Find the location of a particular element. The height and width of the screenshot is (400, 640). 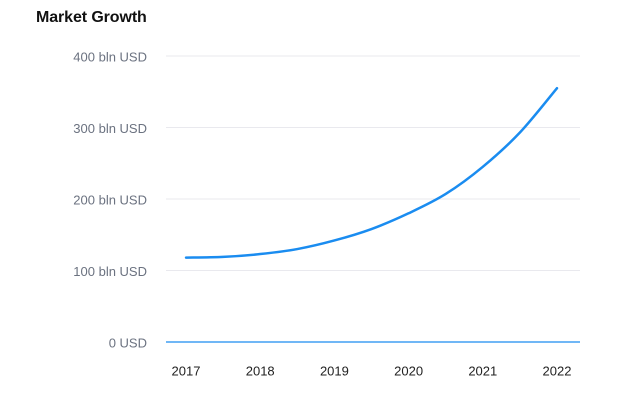

y-tick-label: 0 USD is located at coordinates (128, 342).